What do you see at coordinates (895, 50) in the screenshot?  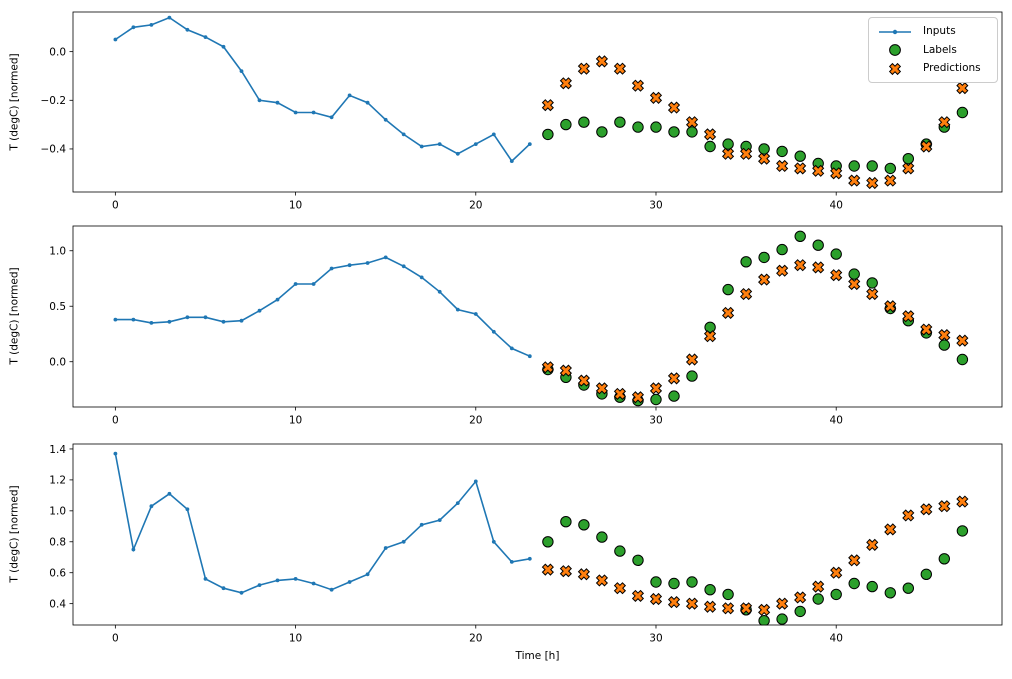 I see `labels-circle-icon` at bounding box center [895, 50].